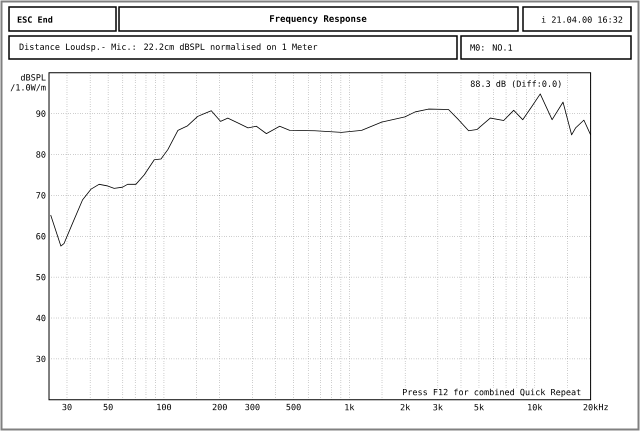 The width and height of the screenshot is (640, 431). What do you see at coordinates (41, 154) in the screenshot?
I see `y-tick-label: 80` at bounding box center [41, 154].